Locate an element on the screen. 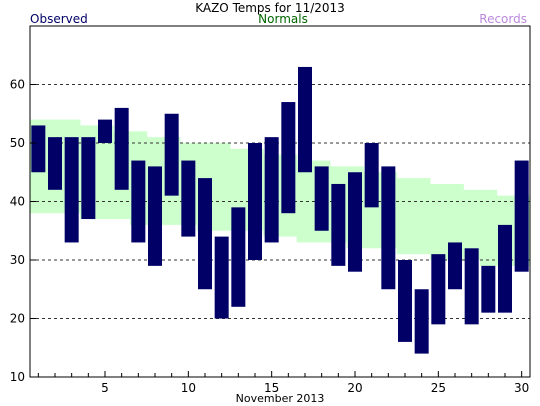 Image resolution: width=540 pixels, height=406 pixels. x-tick-label-20: 20 is located at coordinates (354, 388).